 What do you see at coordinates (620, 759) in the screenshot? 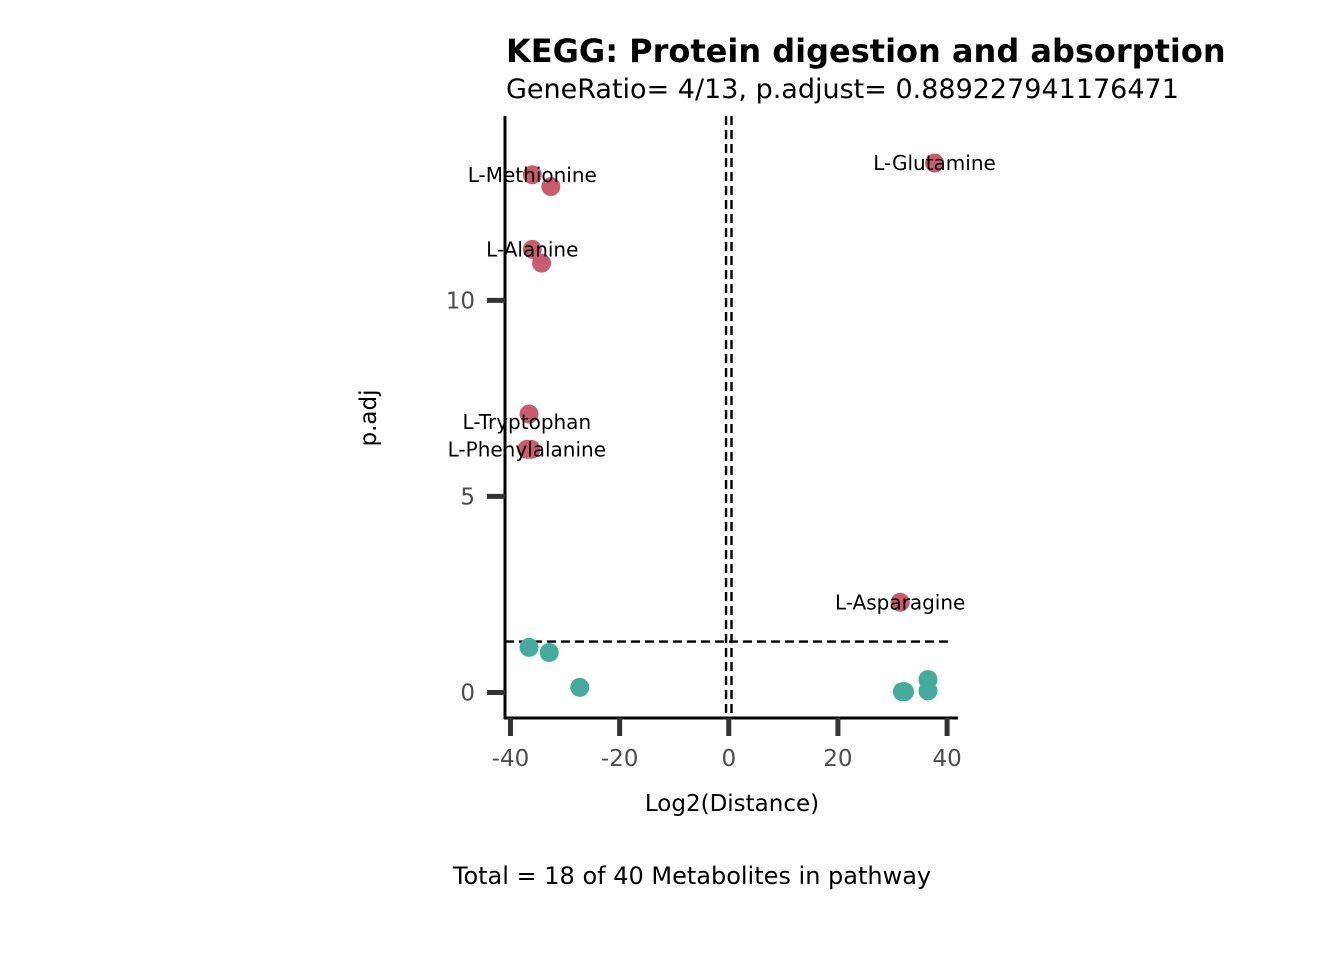
I see `x-tick-label: -20` at bounding box center [620, 759].